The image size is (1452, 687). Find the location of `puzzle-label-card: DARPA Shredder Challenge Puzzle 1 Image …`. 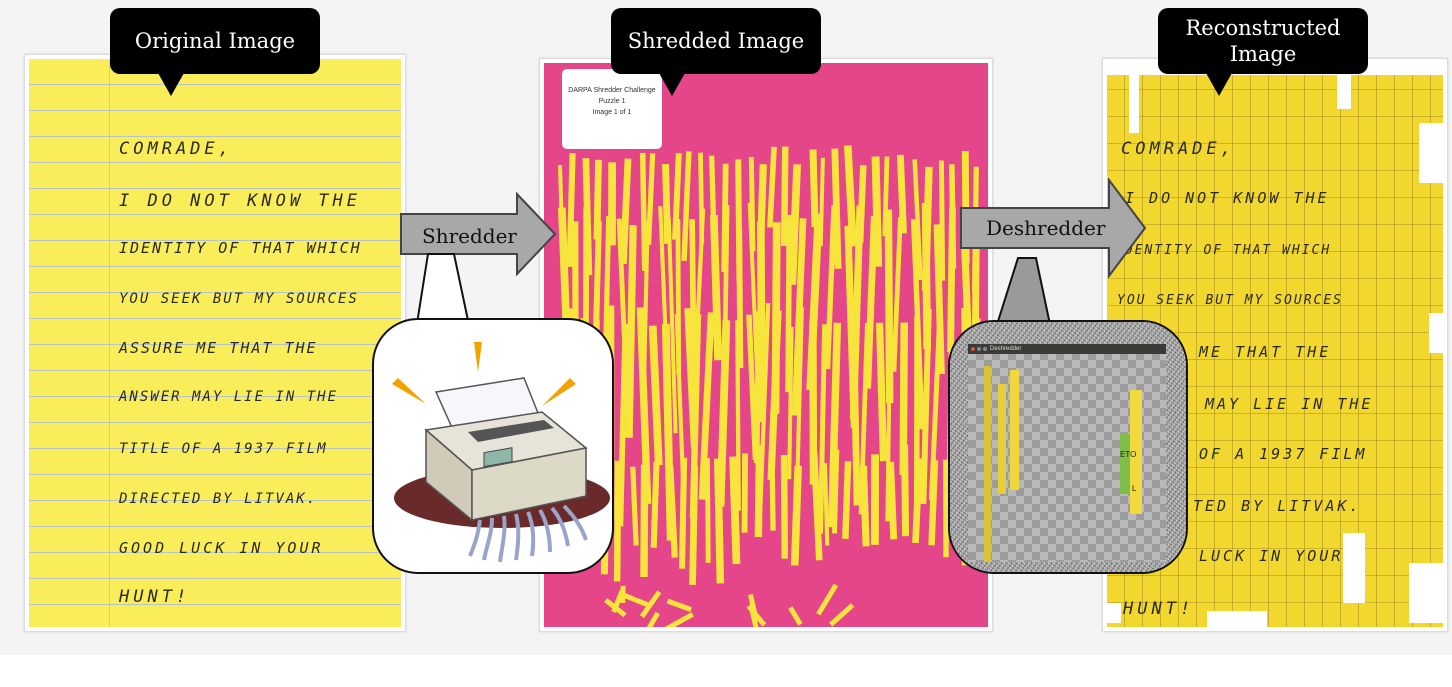

puzzle-label-card: DARPA Shredder Challenge Puzzle 1 Image … is located at coordinates (612, 109).